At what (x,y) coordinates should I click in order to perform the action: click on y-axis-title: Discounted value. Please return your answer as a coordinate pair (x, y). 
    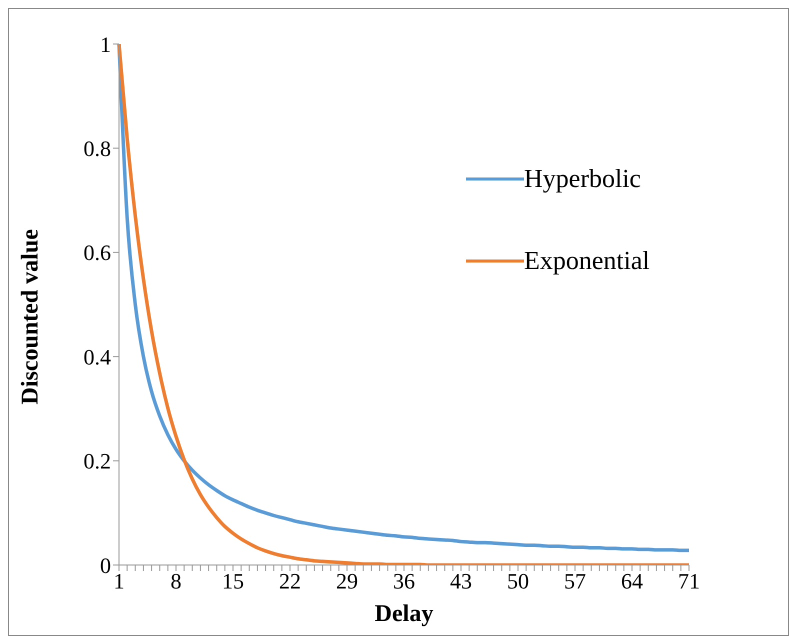
    Looking at the image, I should click on (31, 316).